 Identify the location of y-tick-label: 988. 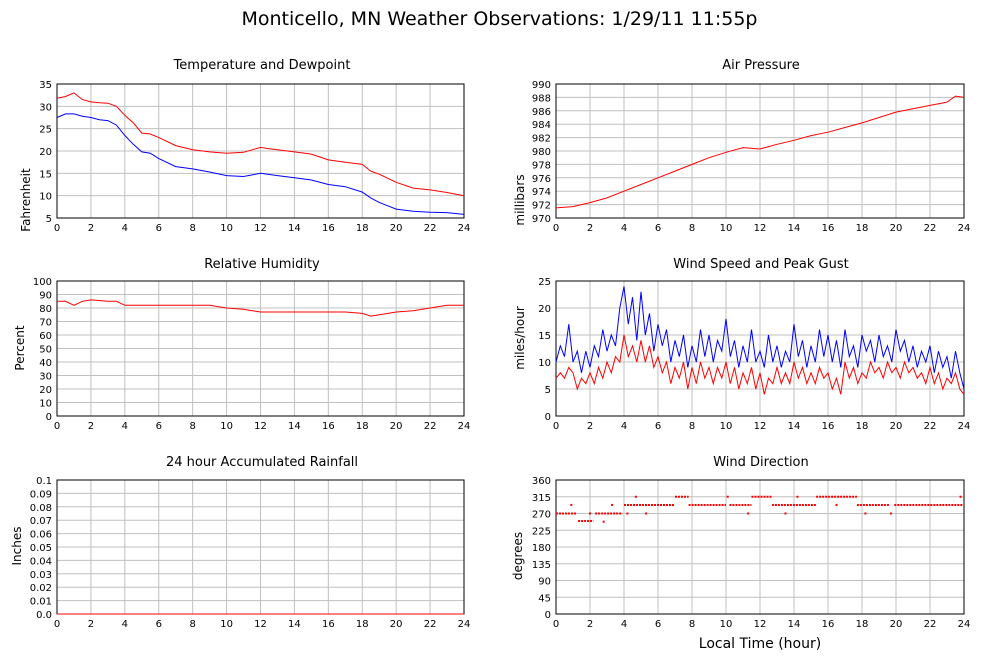
(541, 98).